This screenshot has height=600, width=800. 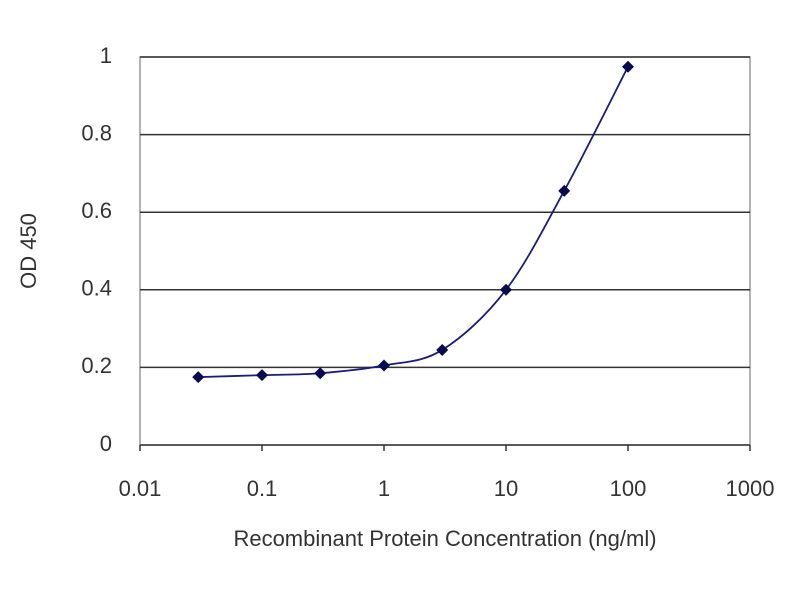 I want to click on x-tick-label: 10, so click(x=506, y=488).